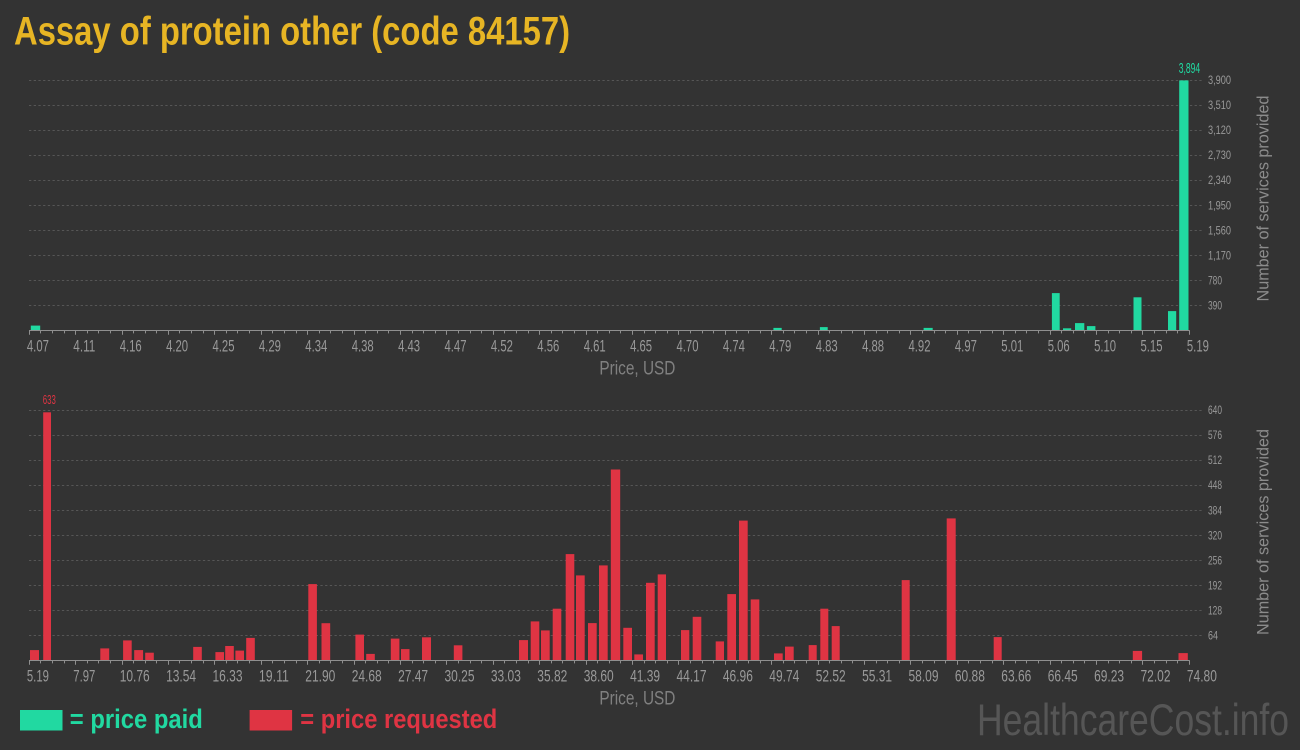 The image size is (1300, 750). What do you see at coordinates (224, 345) in the screenshot?
I see `svg-text: 4.25` at bounding box center [224, 345].